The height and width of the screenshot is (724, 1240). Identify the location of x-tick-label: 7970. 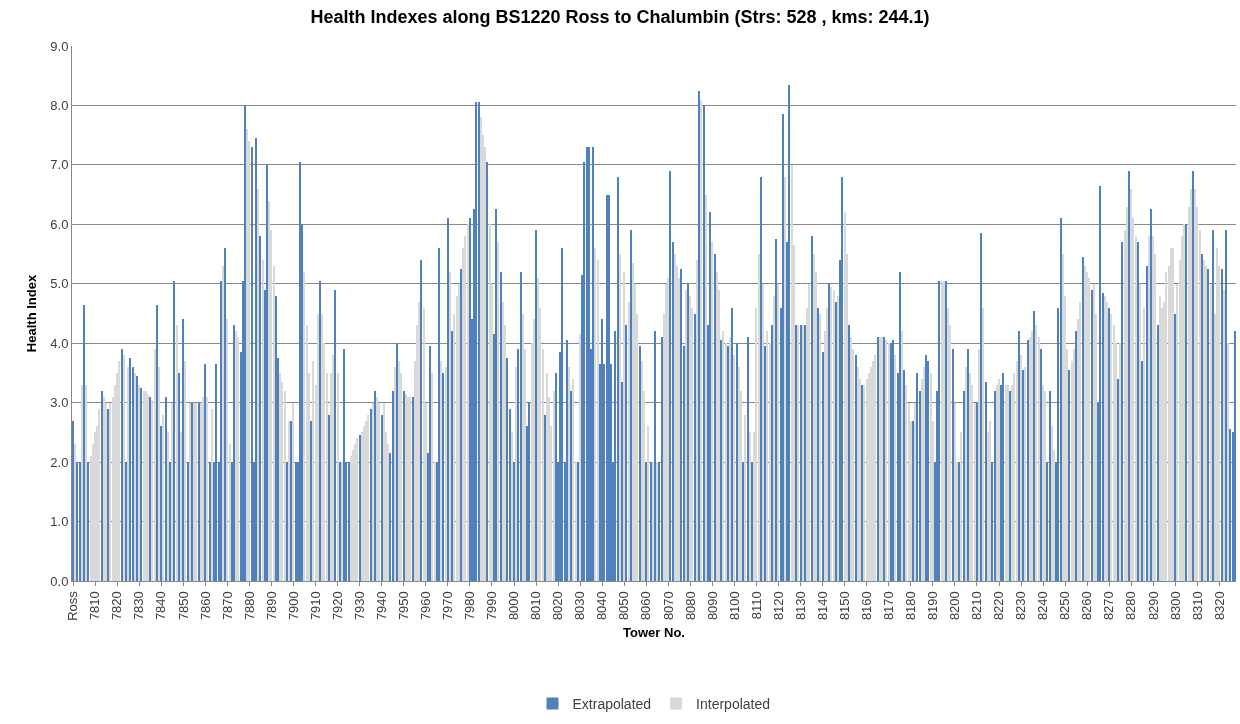
(448, 606).